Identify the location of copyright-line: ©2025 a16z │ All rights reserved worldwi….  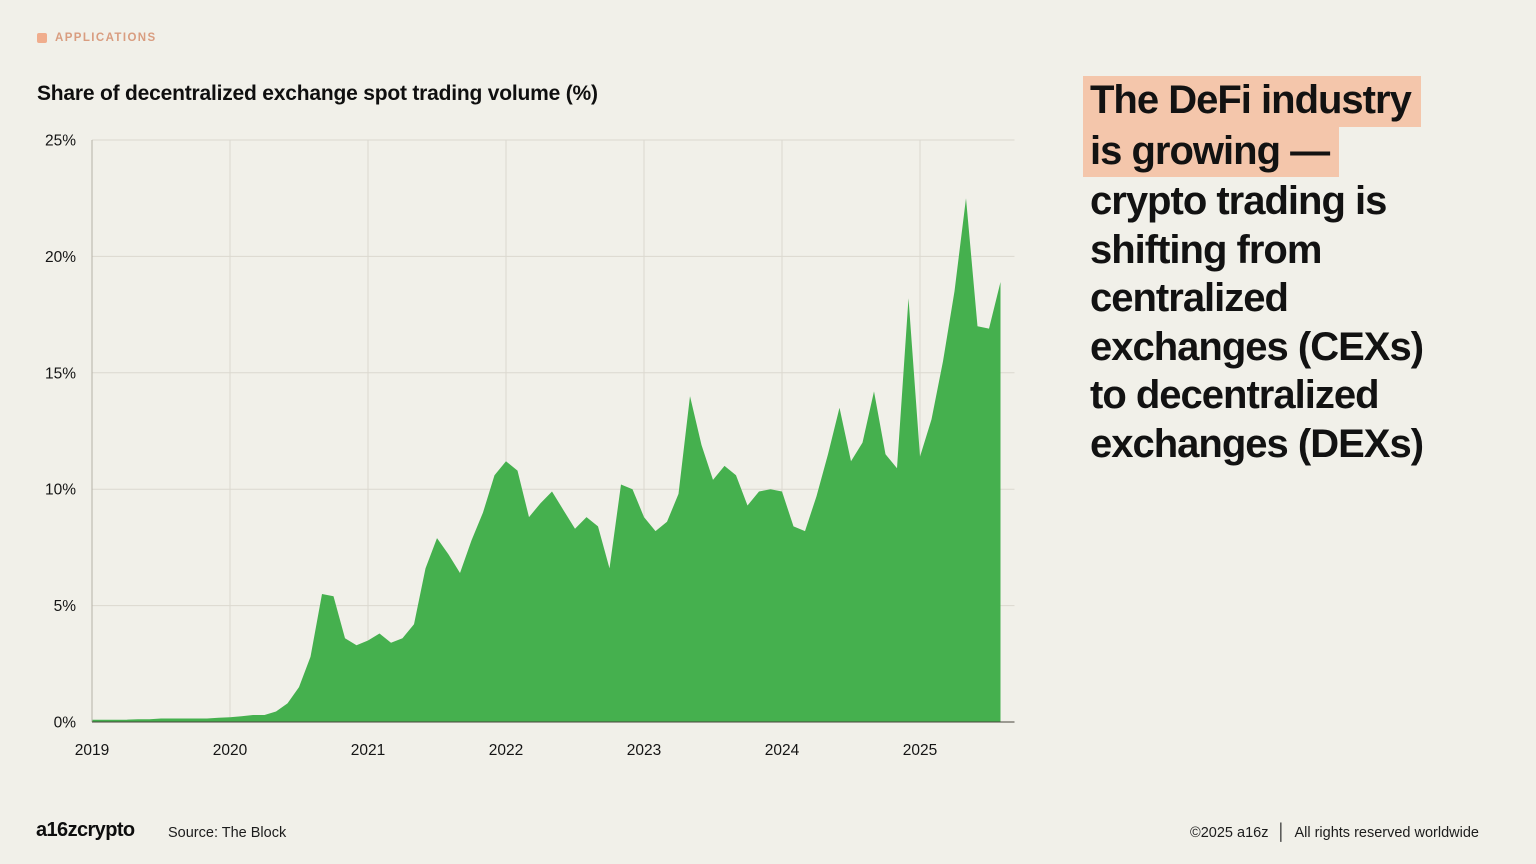
(1334, 833).